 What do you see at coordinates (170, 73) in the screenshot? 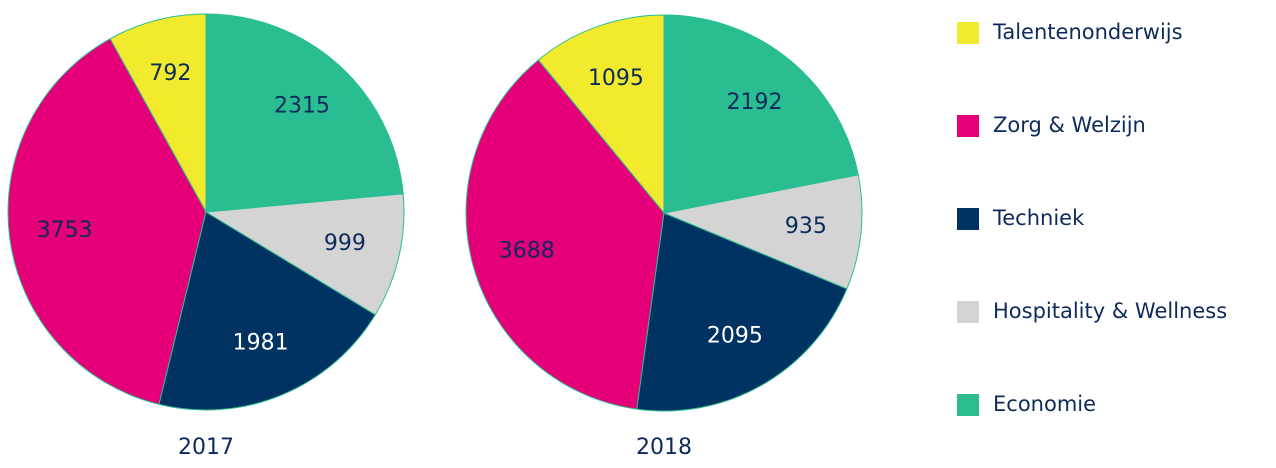
I see `data-label: 792` at bounding box center [170, 73].